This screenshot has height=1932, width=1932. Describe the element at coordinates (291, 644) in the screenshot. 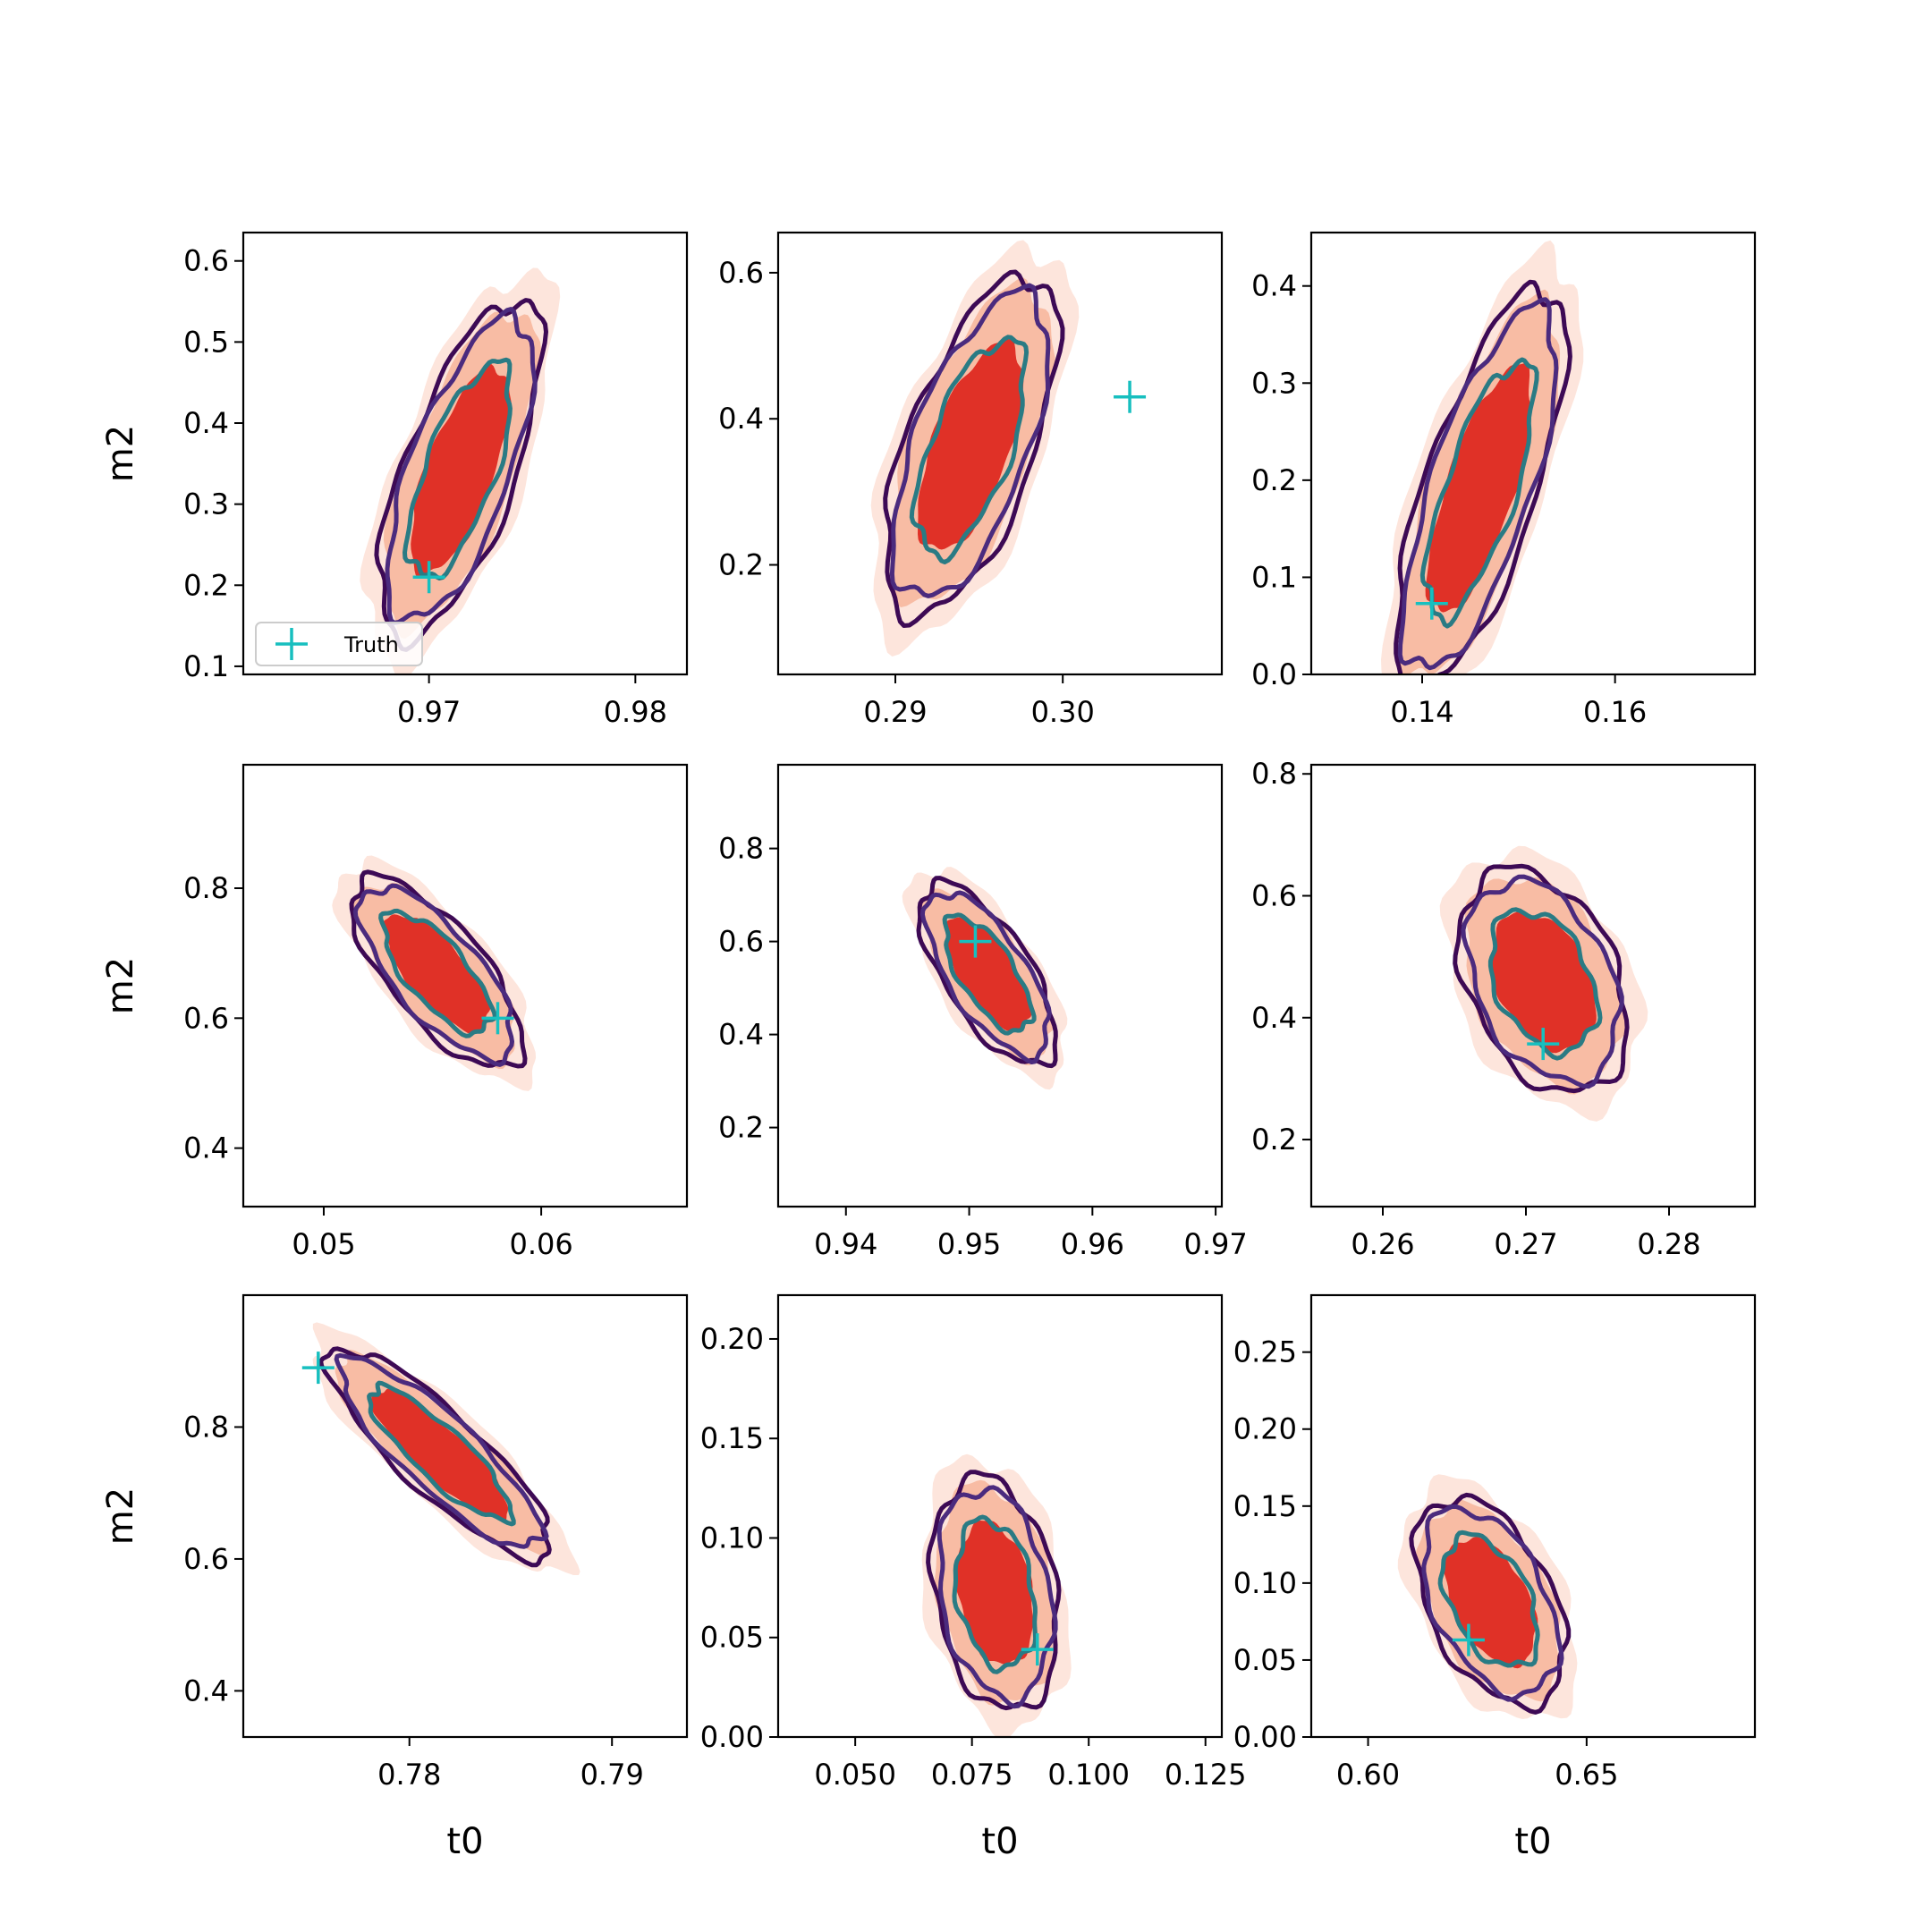

I see `legend-truth-marker` at that location.